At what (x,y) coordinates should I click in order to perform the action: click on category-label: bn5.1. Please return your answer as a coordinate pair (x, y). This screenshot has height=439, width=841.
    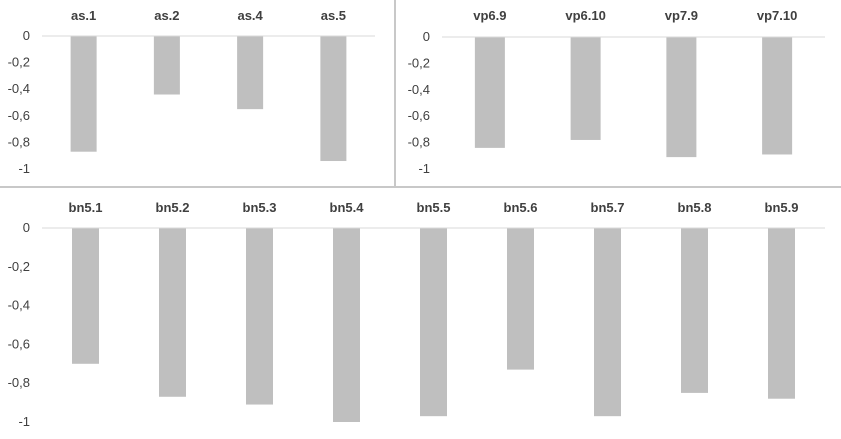
    Looking at the image, I should click on (86, 207).